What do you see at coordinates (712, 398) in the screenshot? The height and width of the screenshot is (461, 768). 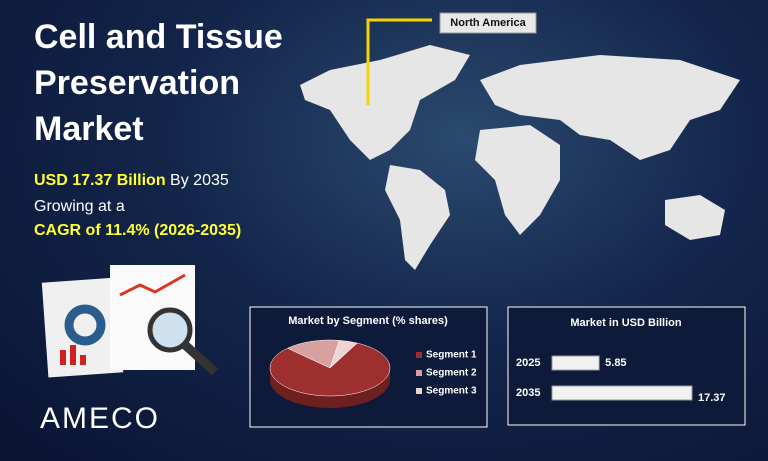 I see `value-label: 17.37` at bounding box center [712, 398].